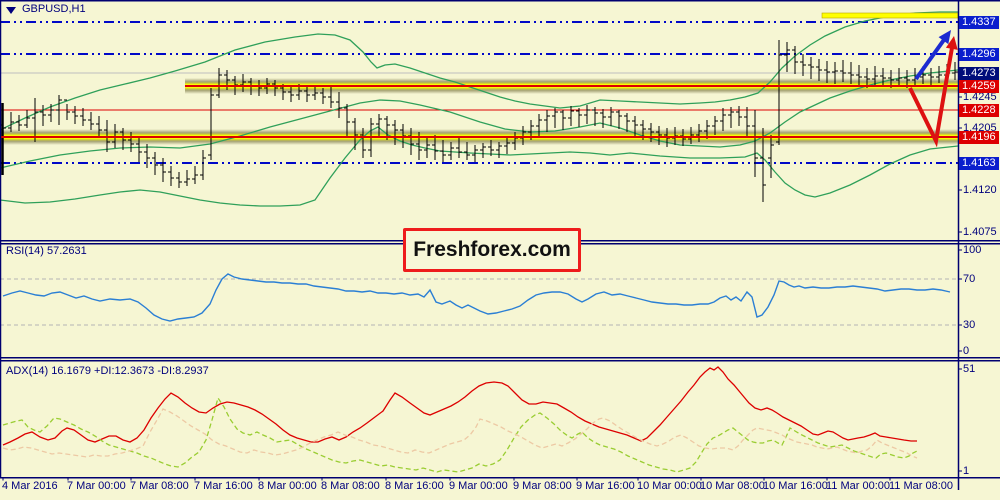 The height and width of the screenshot is (500, 1000). Describe the element at coordinates (223, 486) in the screenshot. I see `time-axis-label: 7 Mar 16:00` at that location.